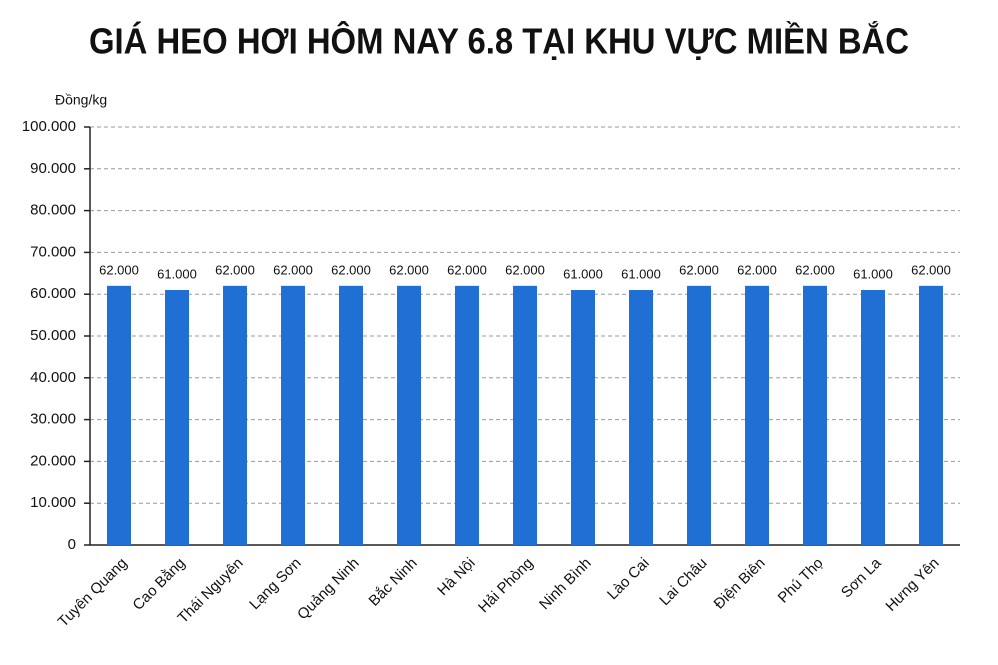 The height and width of the screenshot is (665, 998). Describe the element at coordinates (53, 210) in the screenshot. I see `y-tick-label: 80.000` at that location.